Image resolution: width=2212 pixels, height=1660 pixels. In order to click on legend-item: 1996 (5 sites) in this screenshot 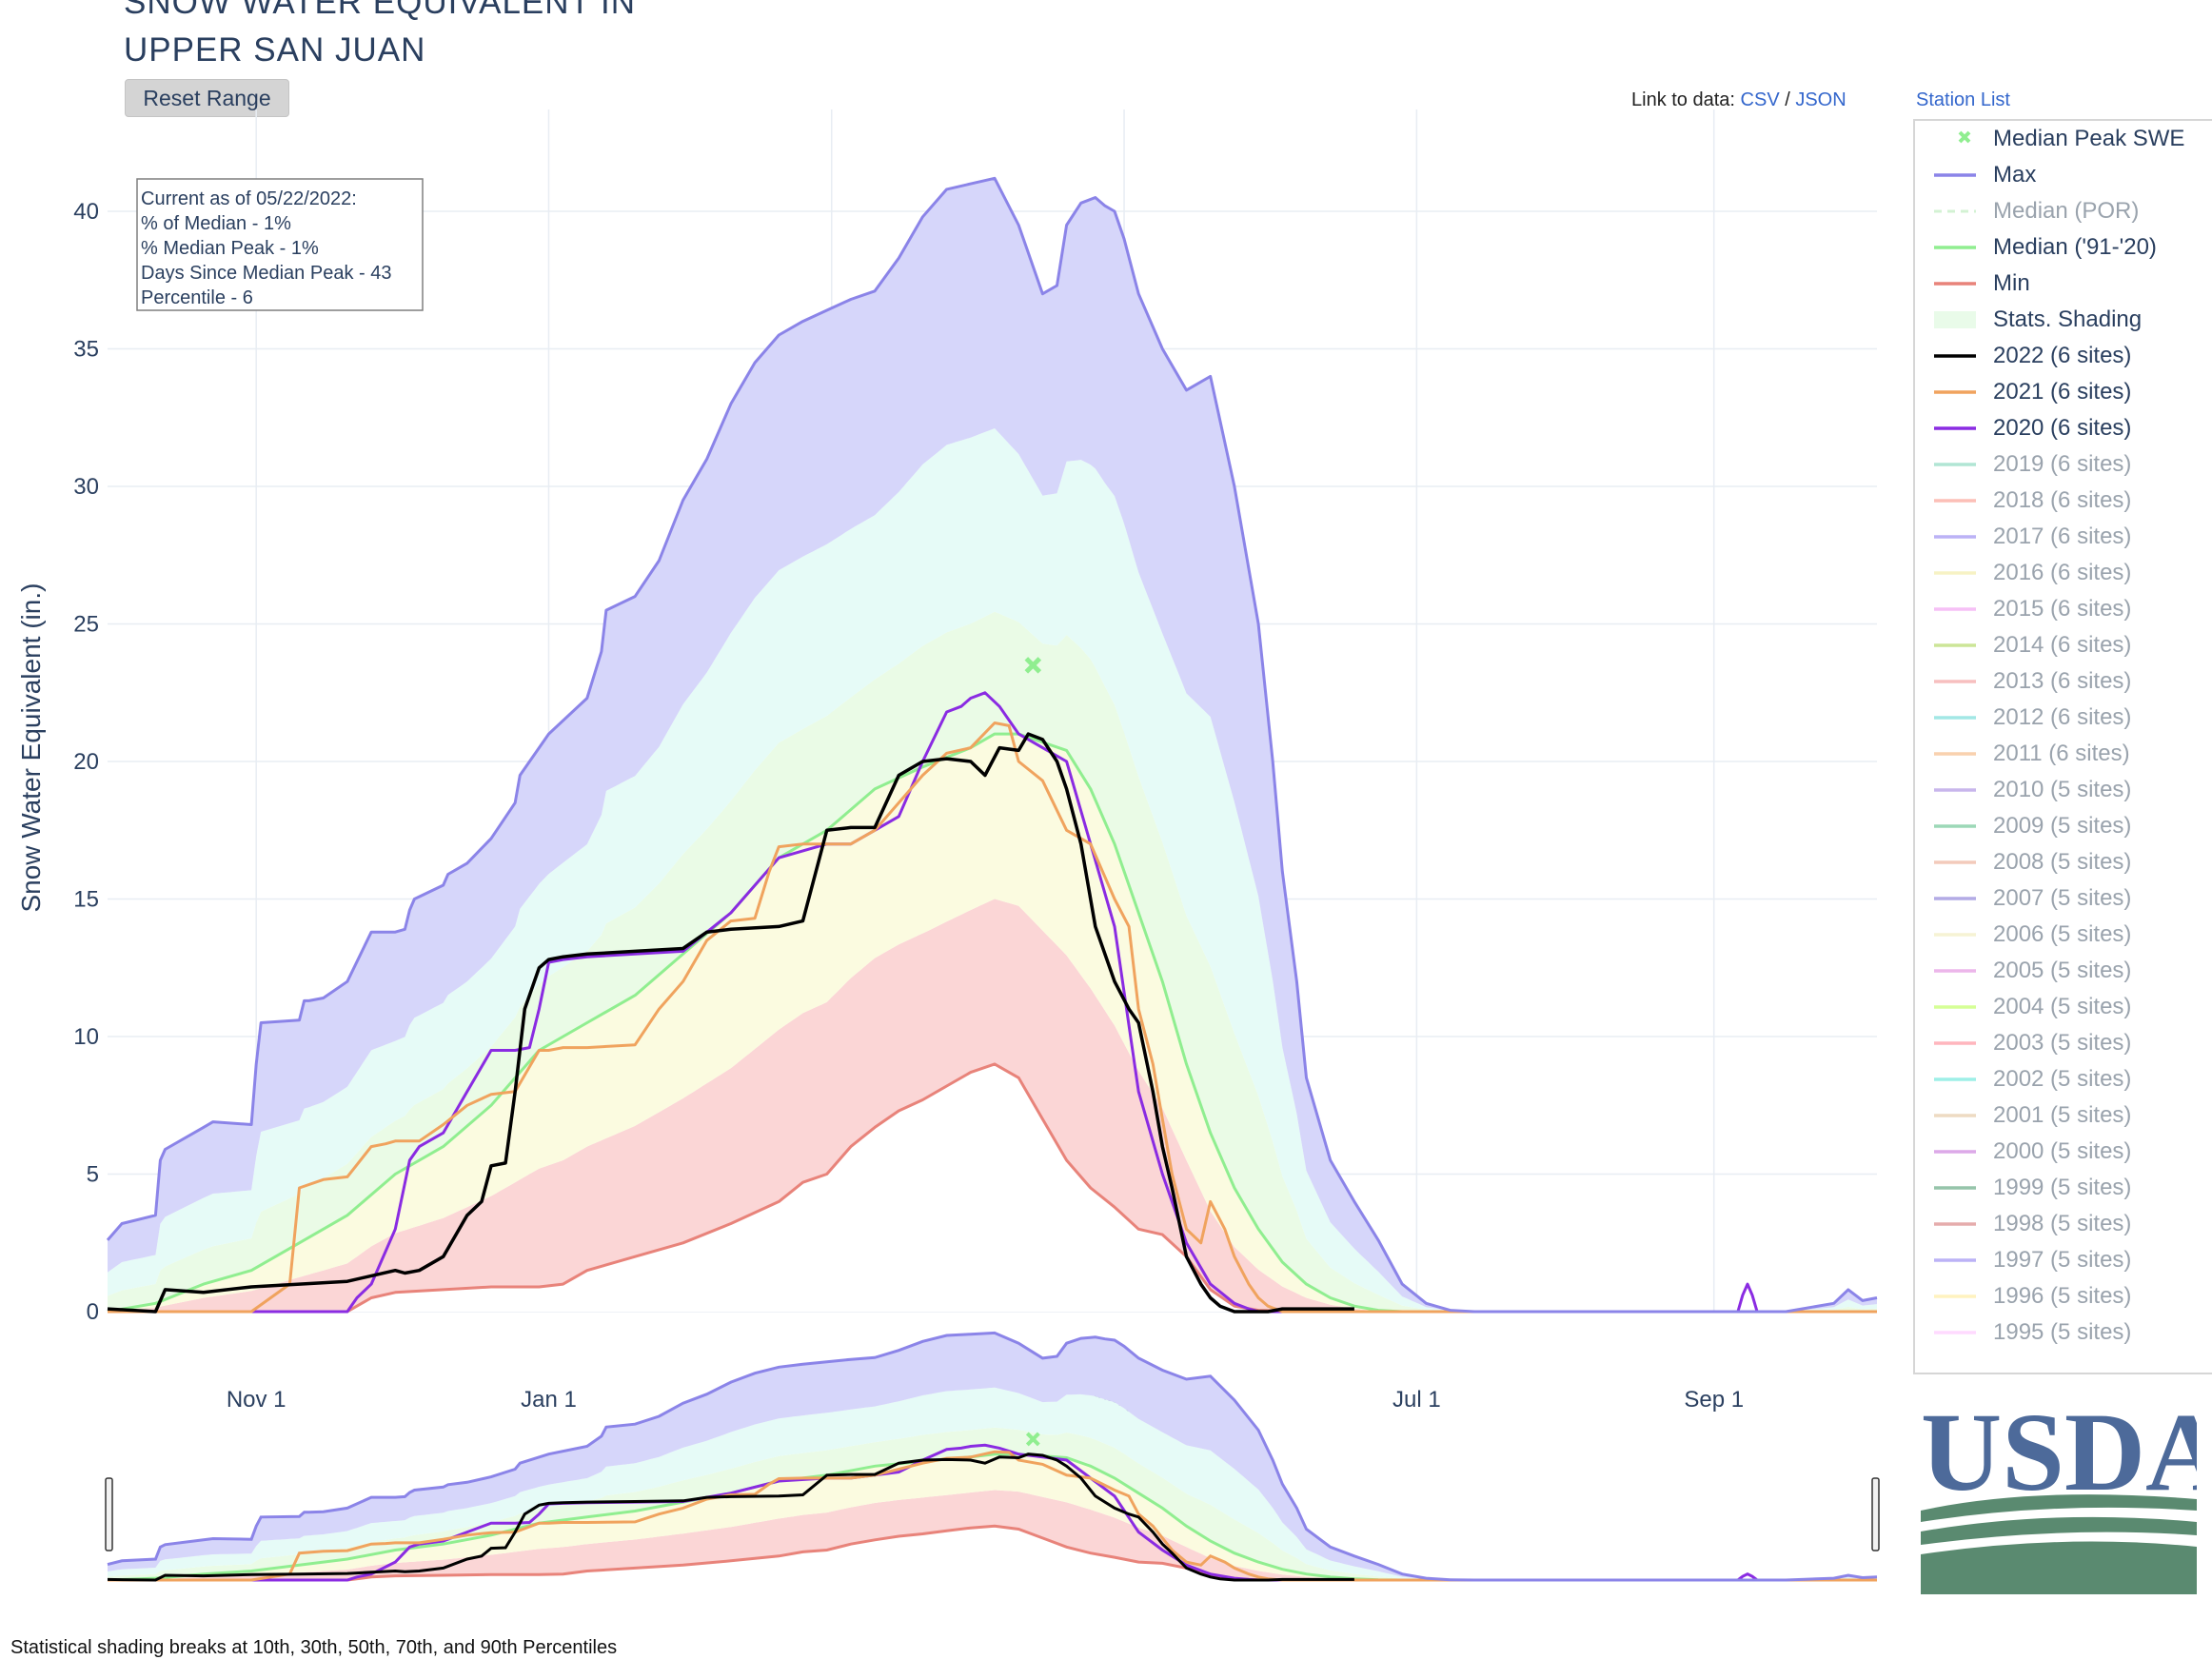, I will do `click(2063, 1296)`.